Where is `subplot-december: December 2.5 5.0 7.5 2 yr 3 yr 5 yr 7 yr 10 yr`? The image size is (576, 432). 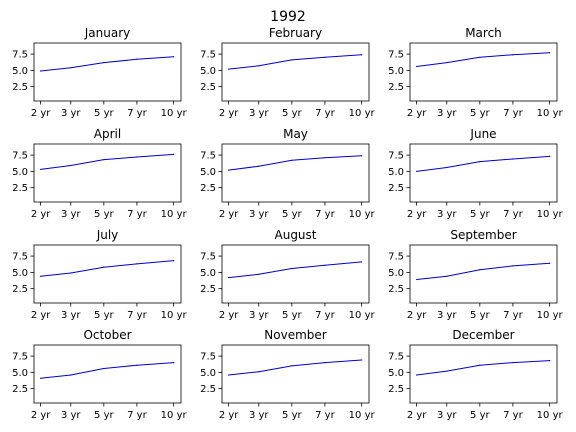
subplot-december: December 2.5 5.0 7.5 2 yr 3 yr 5 yr 7 yr 10 yr is located at coordinates (475, 374).